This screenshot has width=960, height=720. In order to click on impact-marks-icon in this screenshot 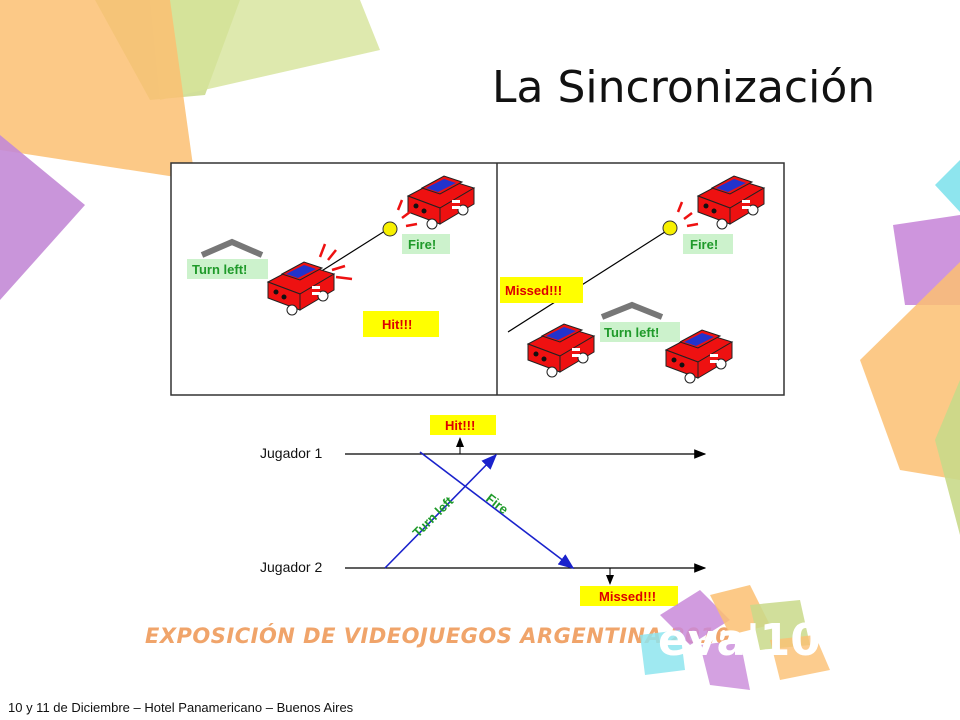, I will do `click(368, 240)`.